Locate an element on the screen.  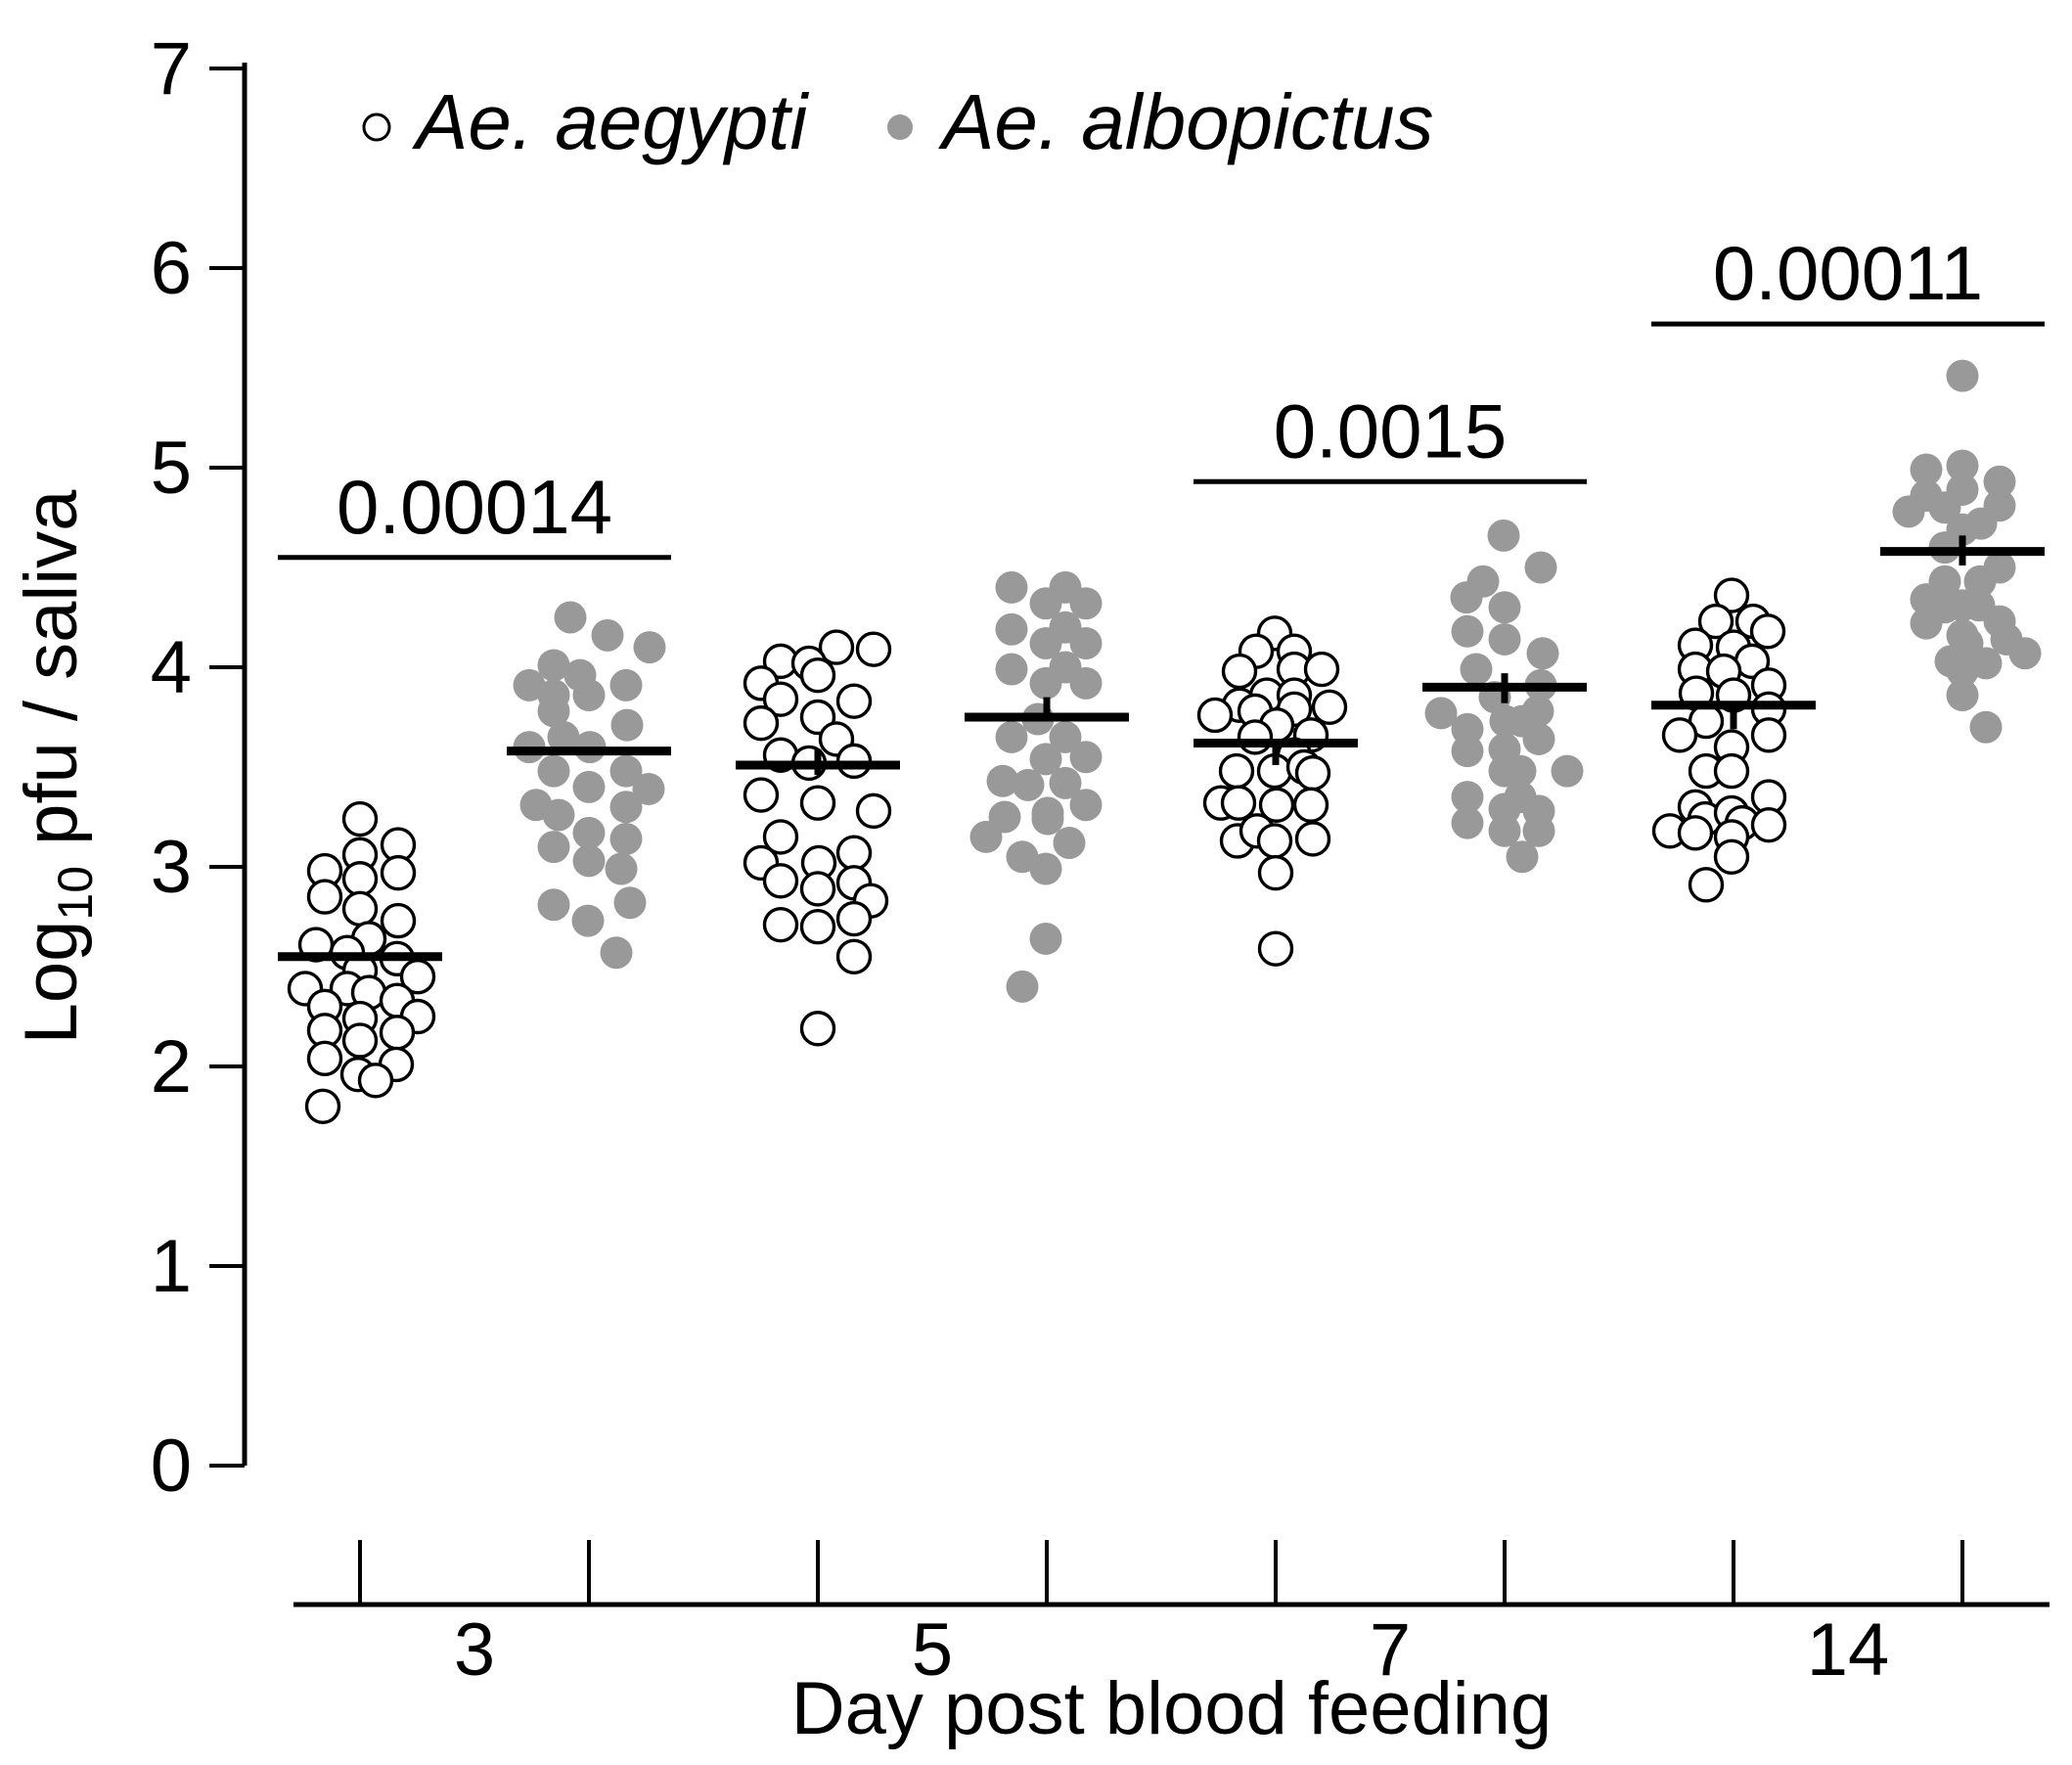
group-day5-albopictus is located at coordinates (1047, 787).